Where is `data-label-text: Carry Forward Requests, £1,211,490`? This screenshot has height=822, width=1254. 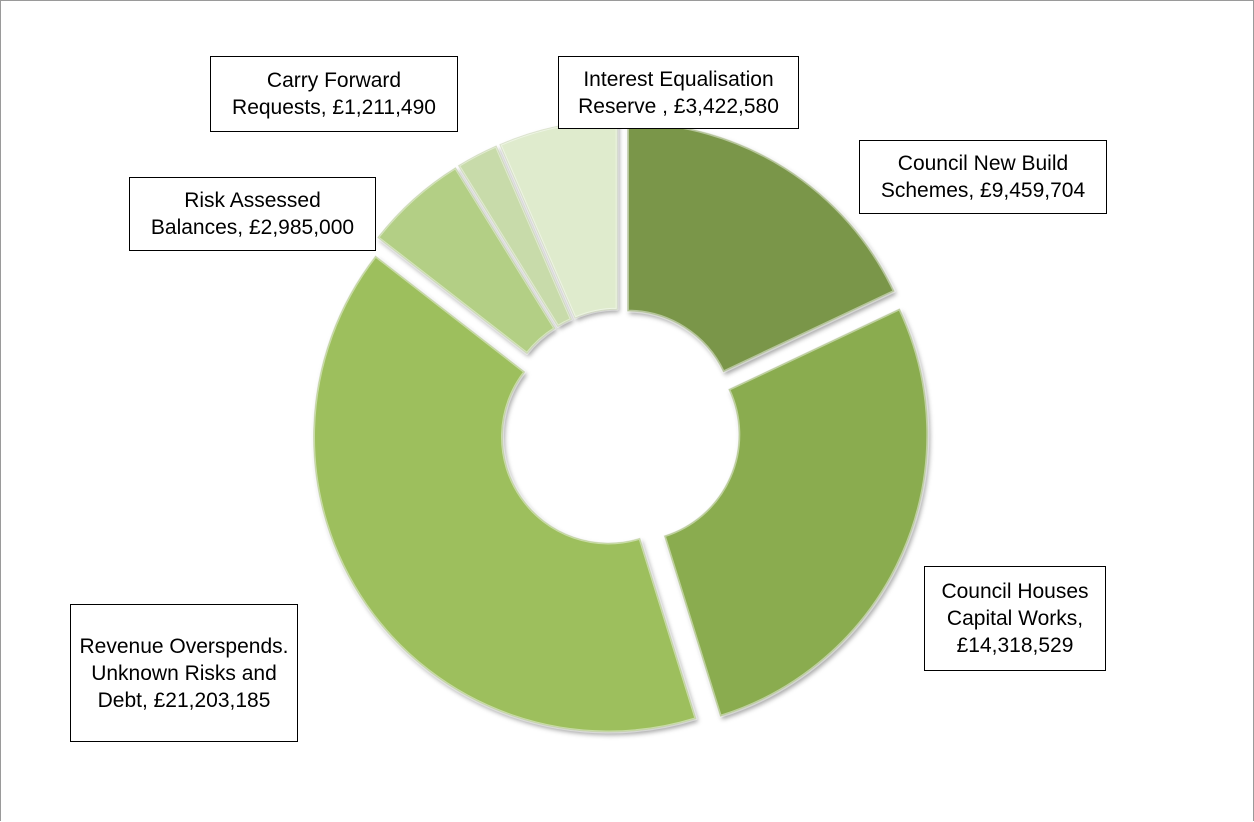 data-label-text: Carry Forward Requests, £1,211,490 is located at coordinates (334, 94).